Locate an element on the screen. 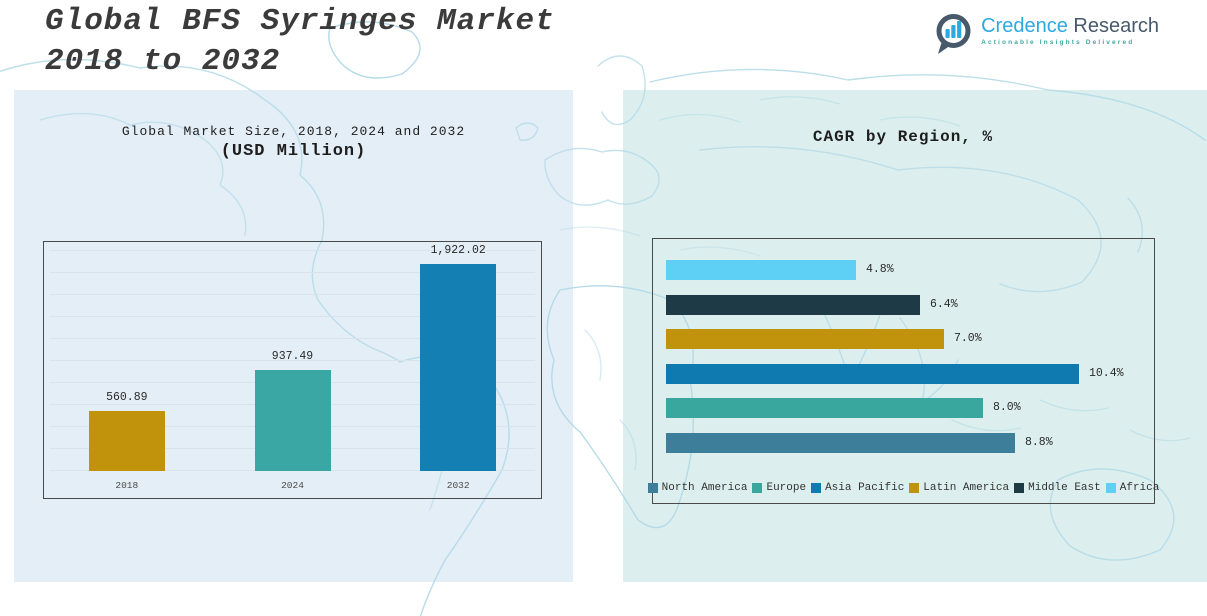 The height and width of the screenshot is (616, 1207). legend-item-latin-america: Latin America is located at coordinates (959, 488).